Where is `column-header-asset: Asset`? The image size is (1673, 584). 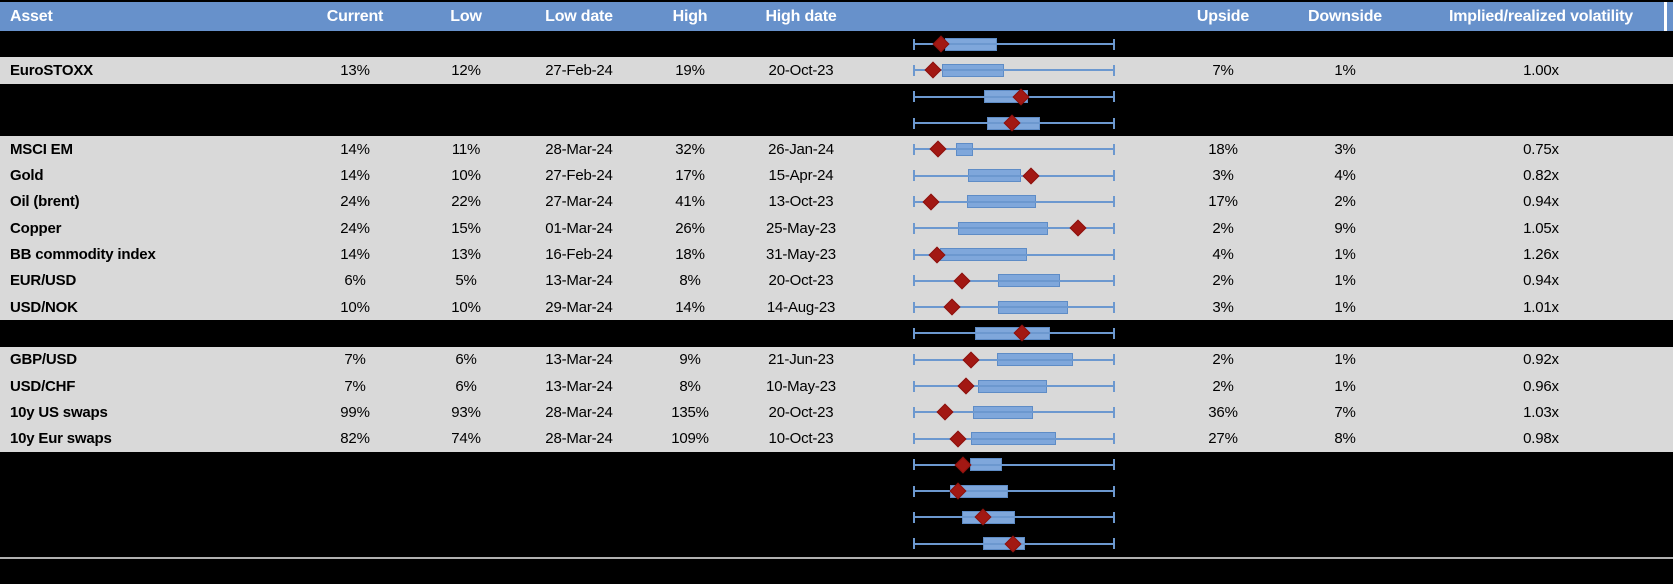
column-header-asset: Asset is located at coordinates (31, 16).